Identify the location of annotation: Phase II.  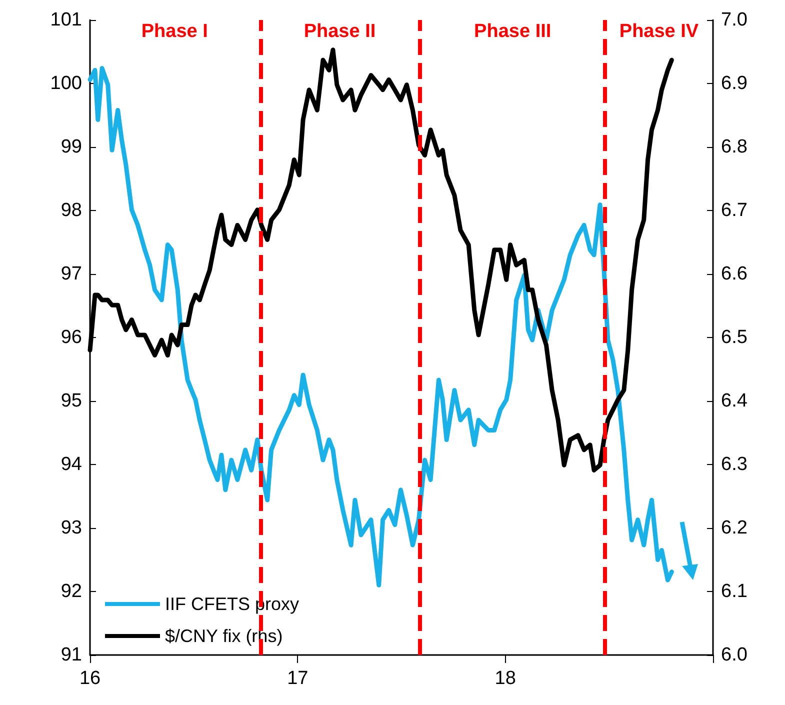
(340, 31).